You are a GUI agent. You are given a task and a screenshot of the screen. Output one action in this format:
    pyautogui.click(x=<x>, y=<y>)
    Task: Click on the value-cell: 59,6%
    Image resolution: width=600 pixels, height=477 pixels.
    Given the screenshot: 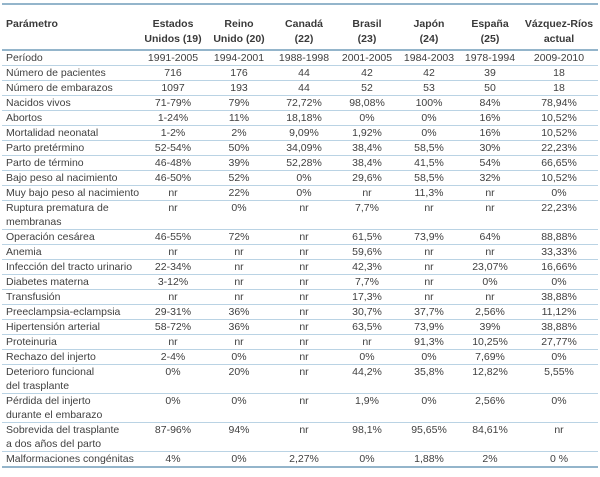 What is the action you would take?
    pyautogui.click(x=367, y=252)
    